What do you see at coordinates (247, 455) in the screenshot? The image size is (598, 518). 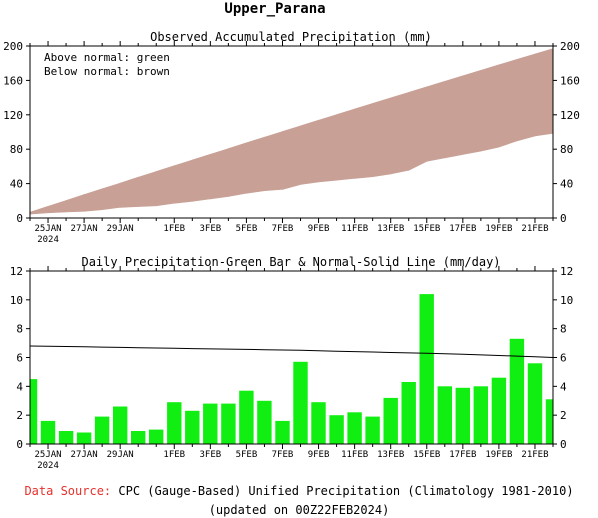 I see `daily-xtick-label: 5FEB` at bounding box center [247, 455].